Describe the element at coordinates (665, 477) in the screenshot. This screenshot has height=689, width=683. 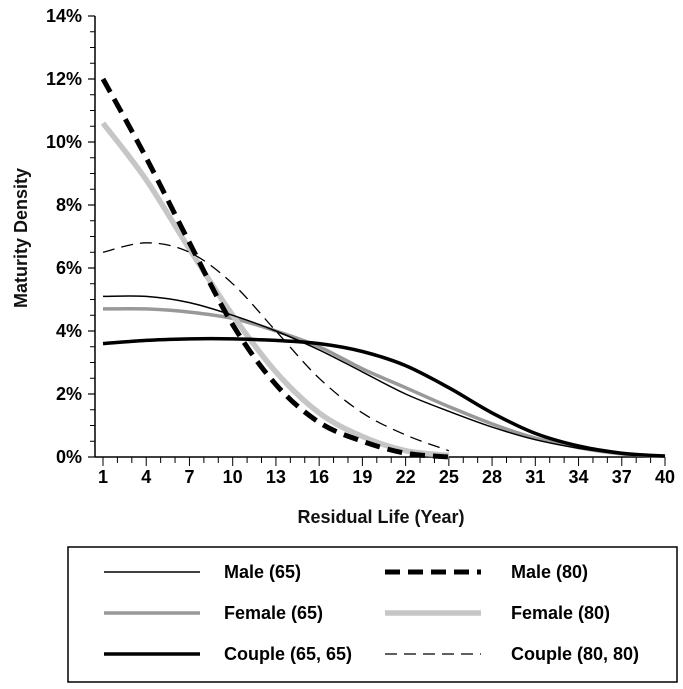
I see `x-tick-label: 40` at that location.